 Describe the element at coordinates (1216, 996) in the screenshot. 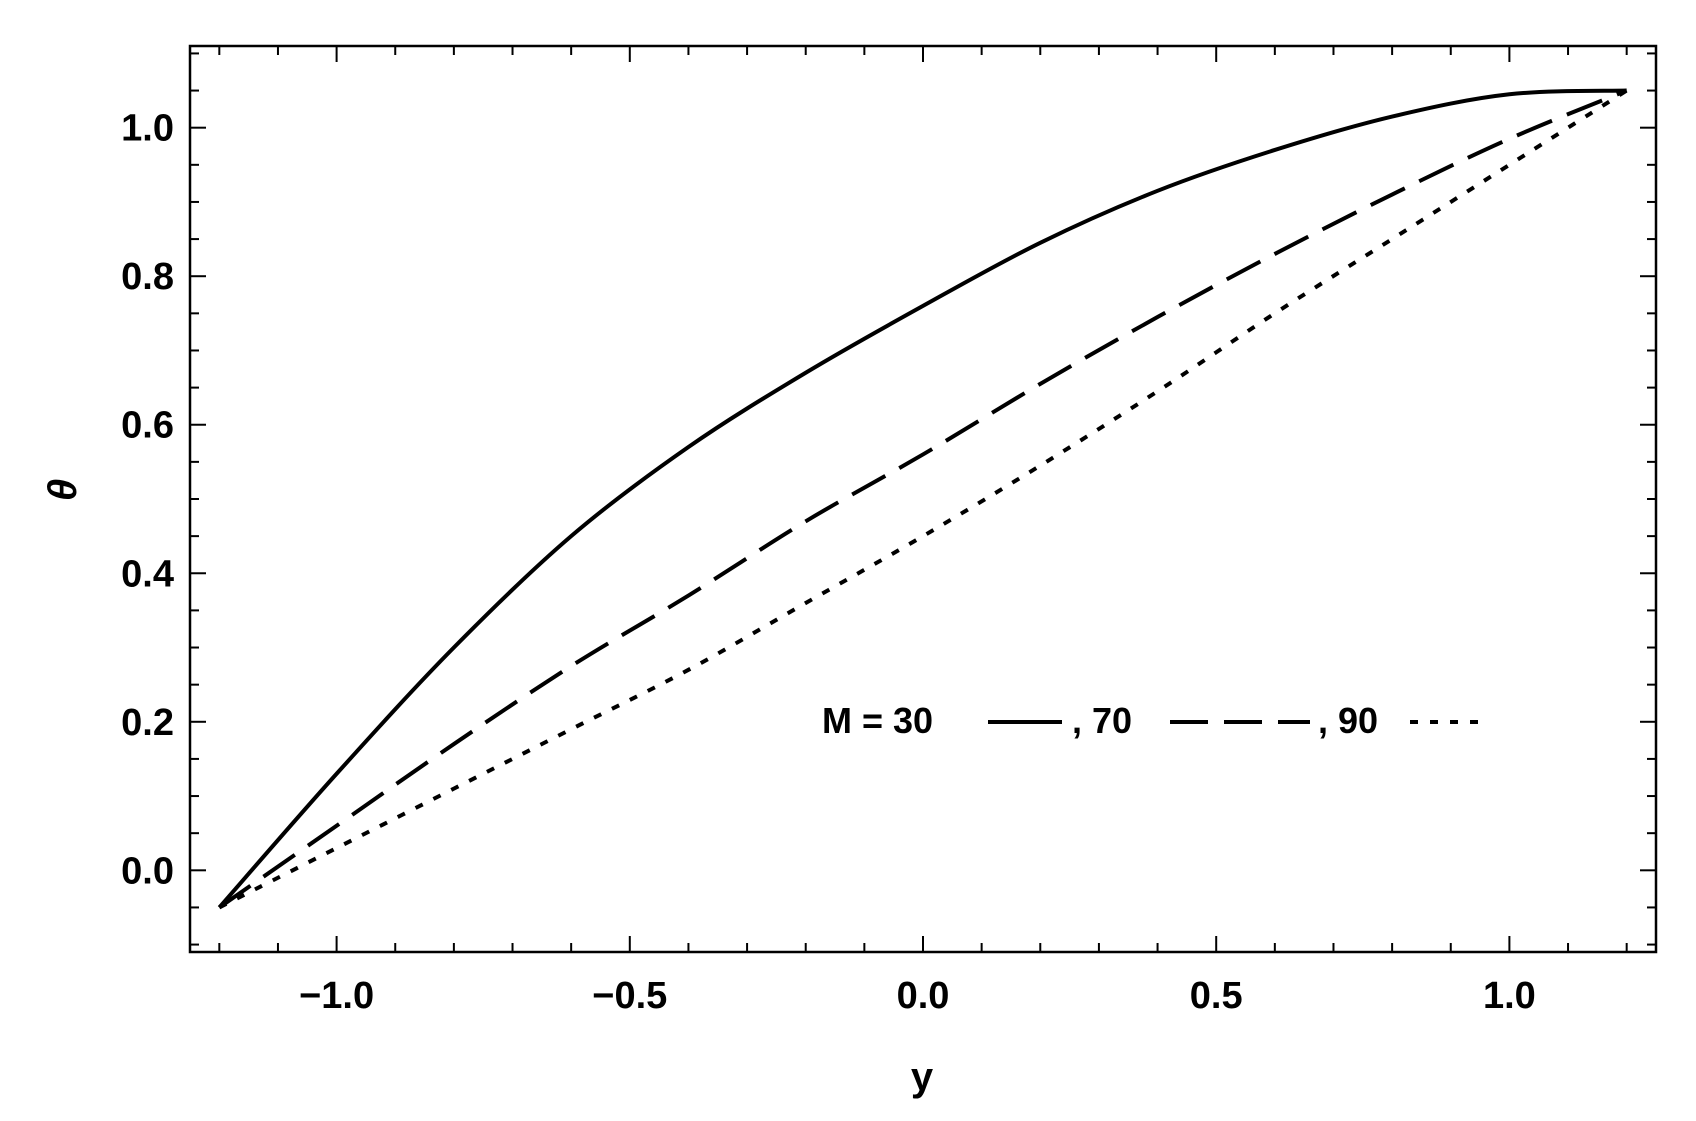

I see `x-tick-label: 0.5` at that location.